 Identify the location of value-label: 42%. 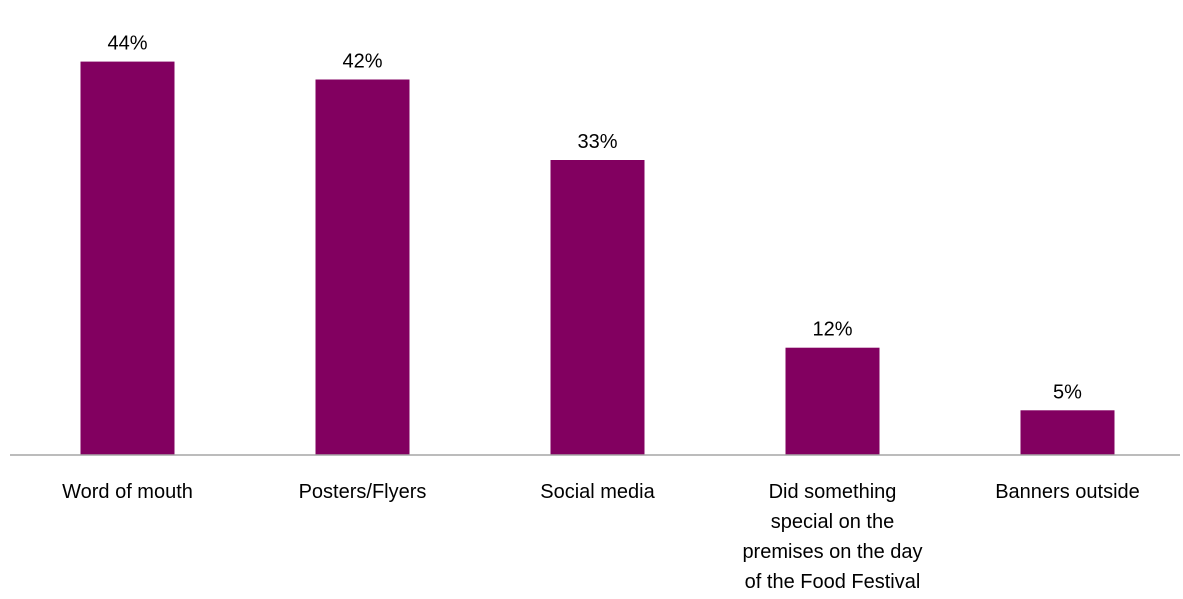
(362, 62).